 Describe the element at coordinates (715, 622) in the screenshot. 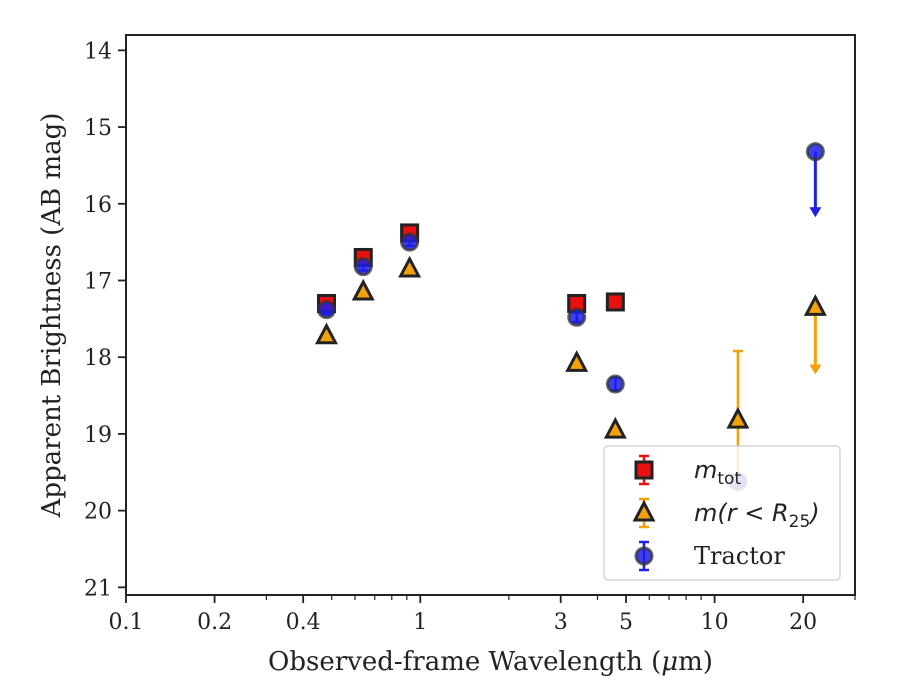

I see `x-tick-label: 10` at that location.